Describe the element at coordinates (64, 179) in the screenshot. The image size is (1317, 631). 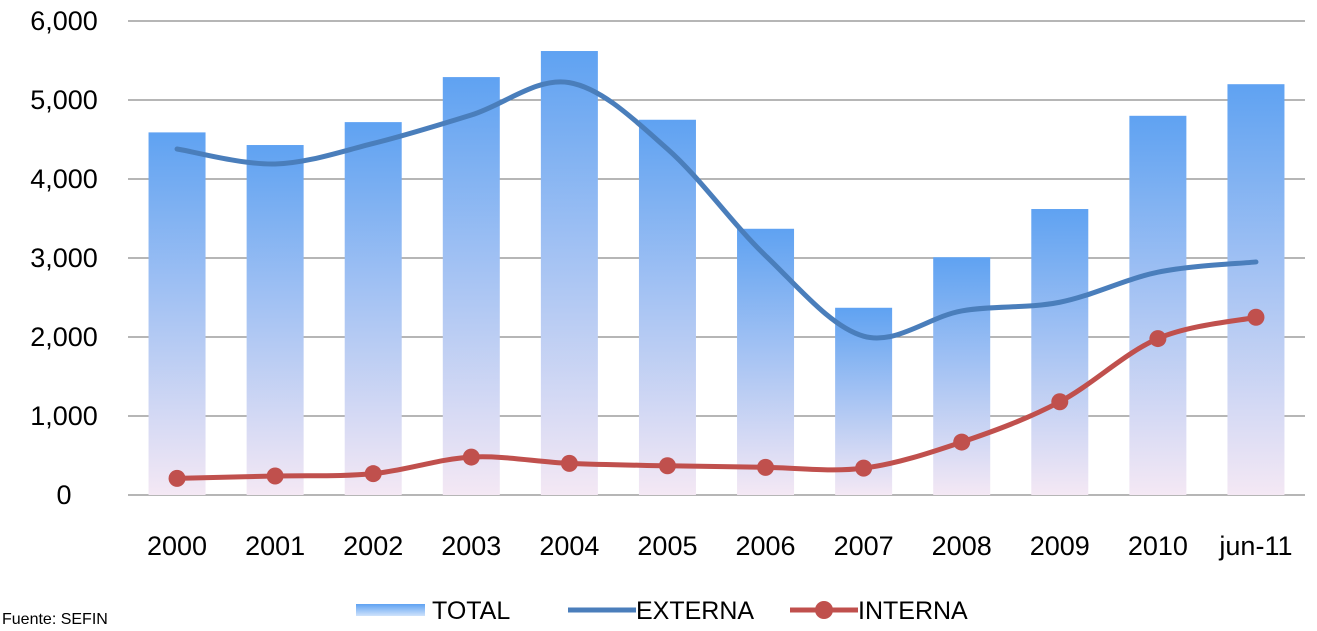
I see `y-tick-label: 4,000` at that location.